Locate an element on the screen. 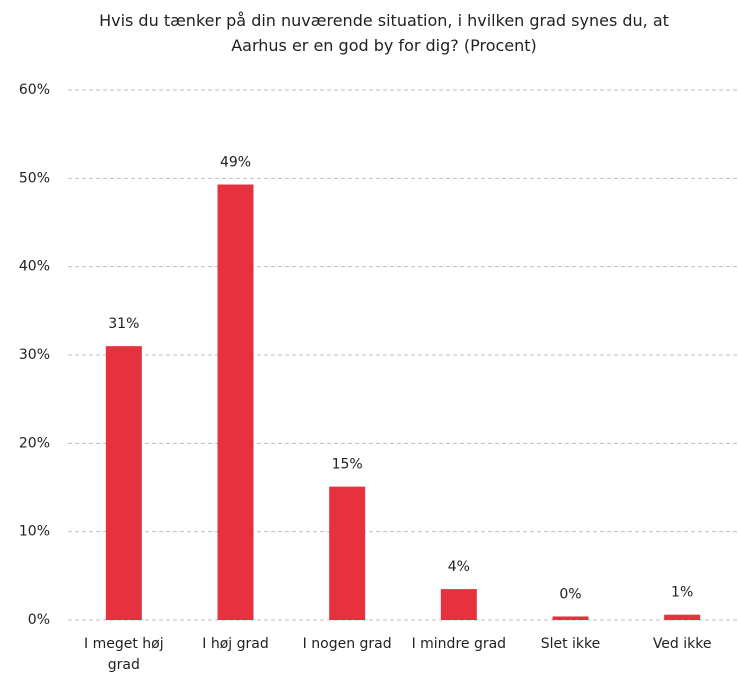 The width and height of the screenshot is (738, 683). x-tick-label: I mindre grad is located at coordinates (459, 644).